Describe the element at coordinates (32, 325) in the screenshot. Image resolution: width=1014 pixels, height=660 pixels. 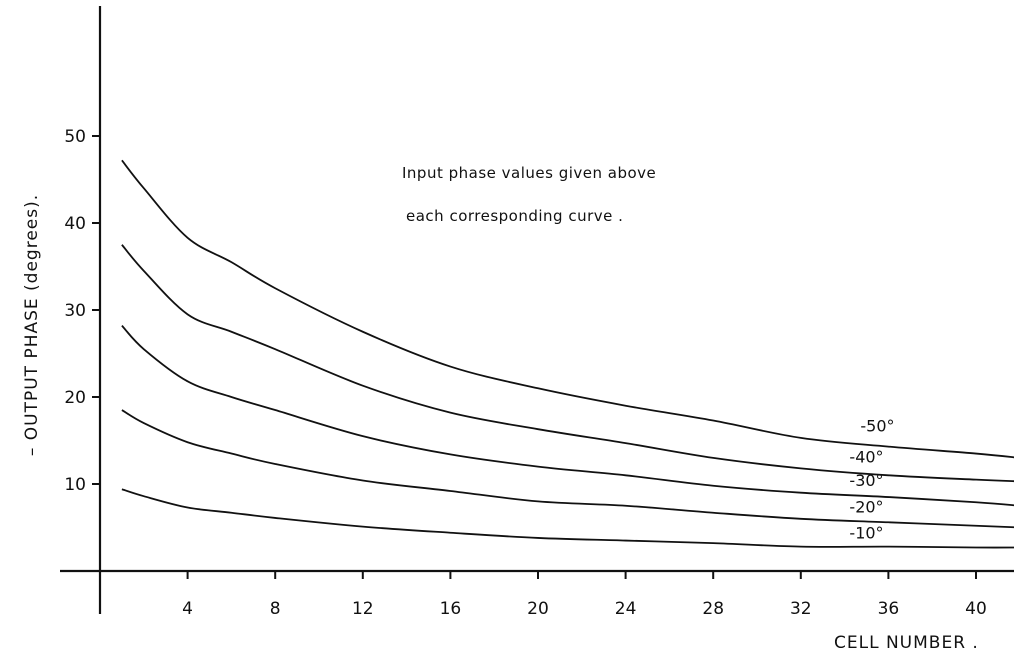
I see `y-axis-title: – OUTPUT PHASE (degrees).` at that location.